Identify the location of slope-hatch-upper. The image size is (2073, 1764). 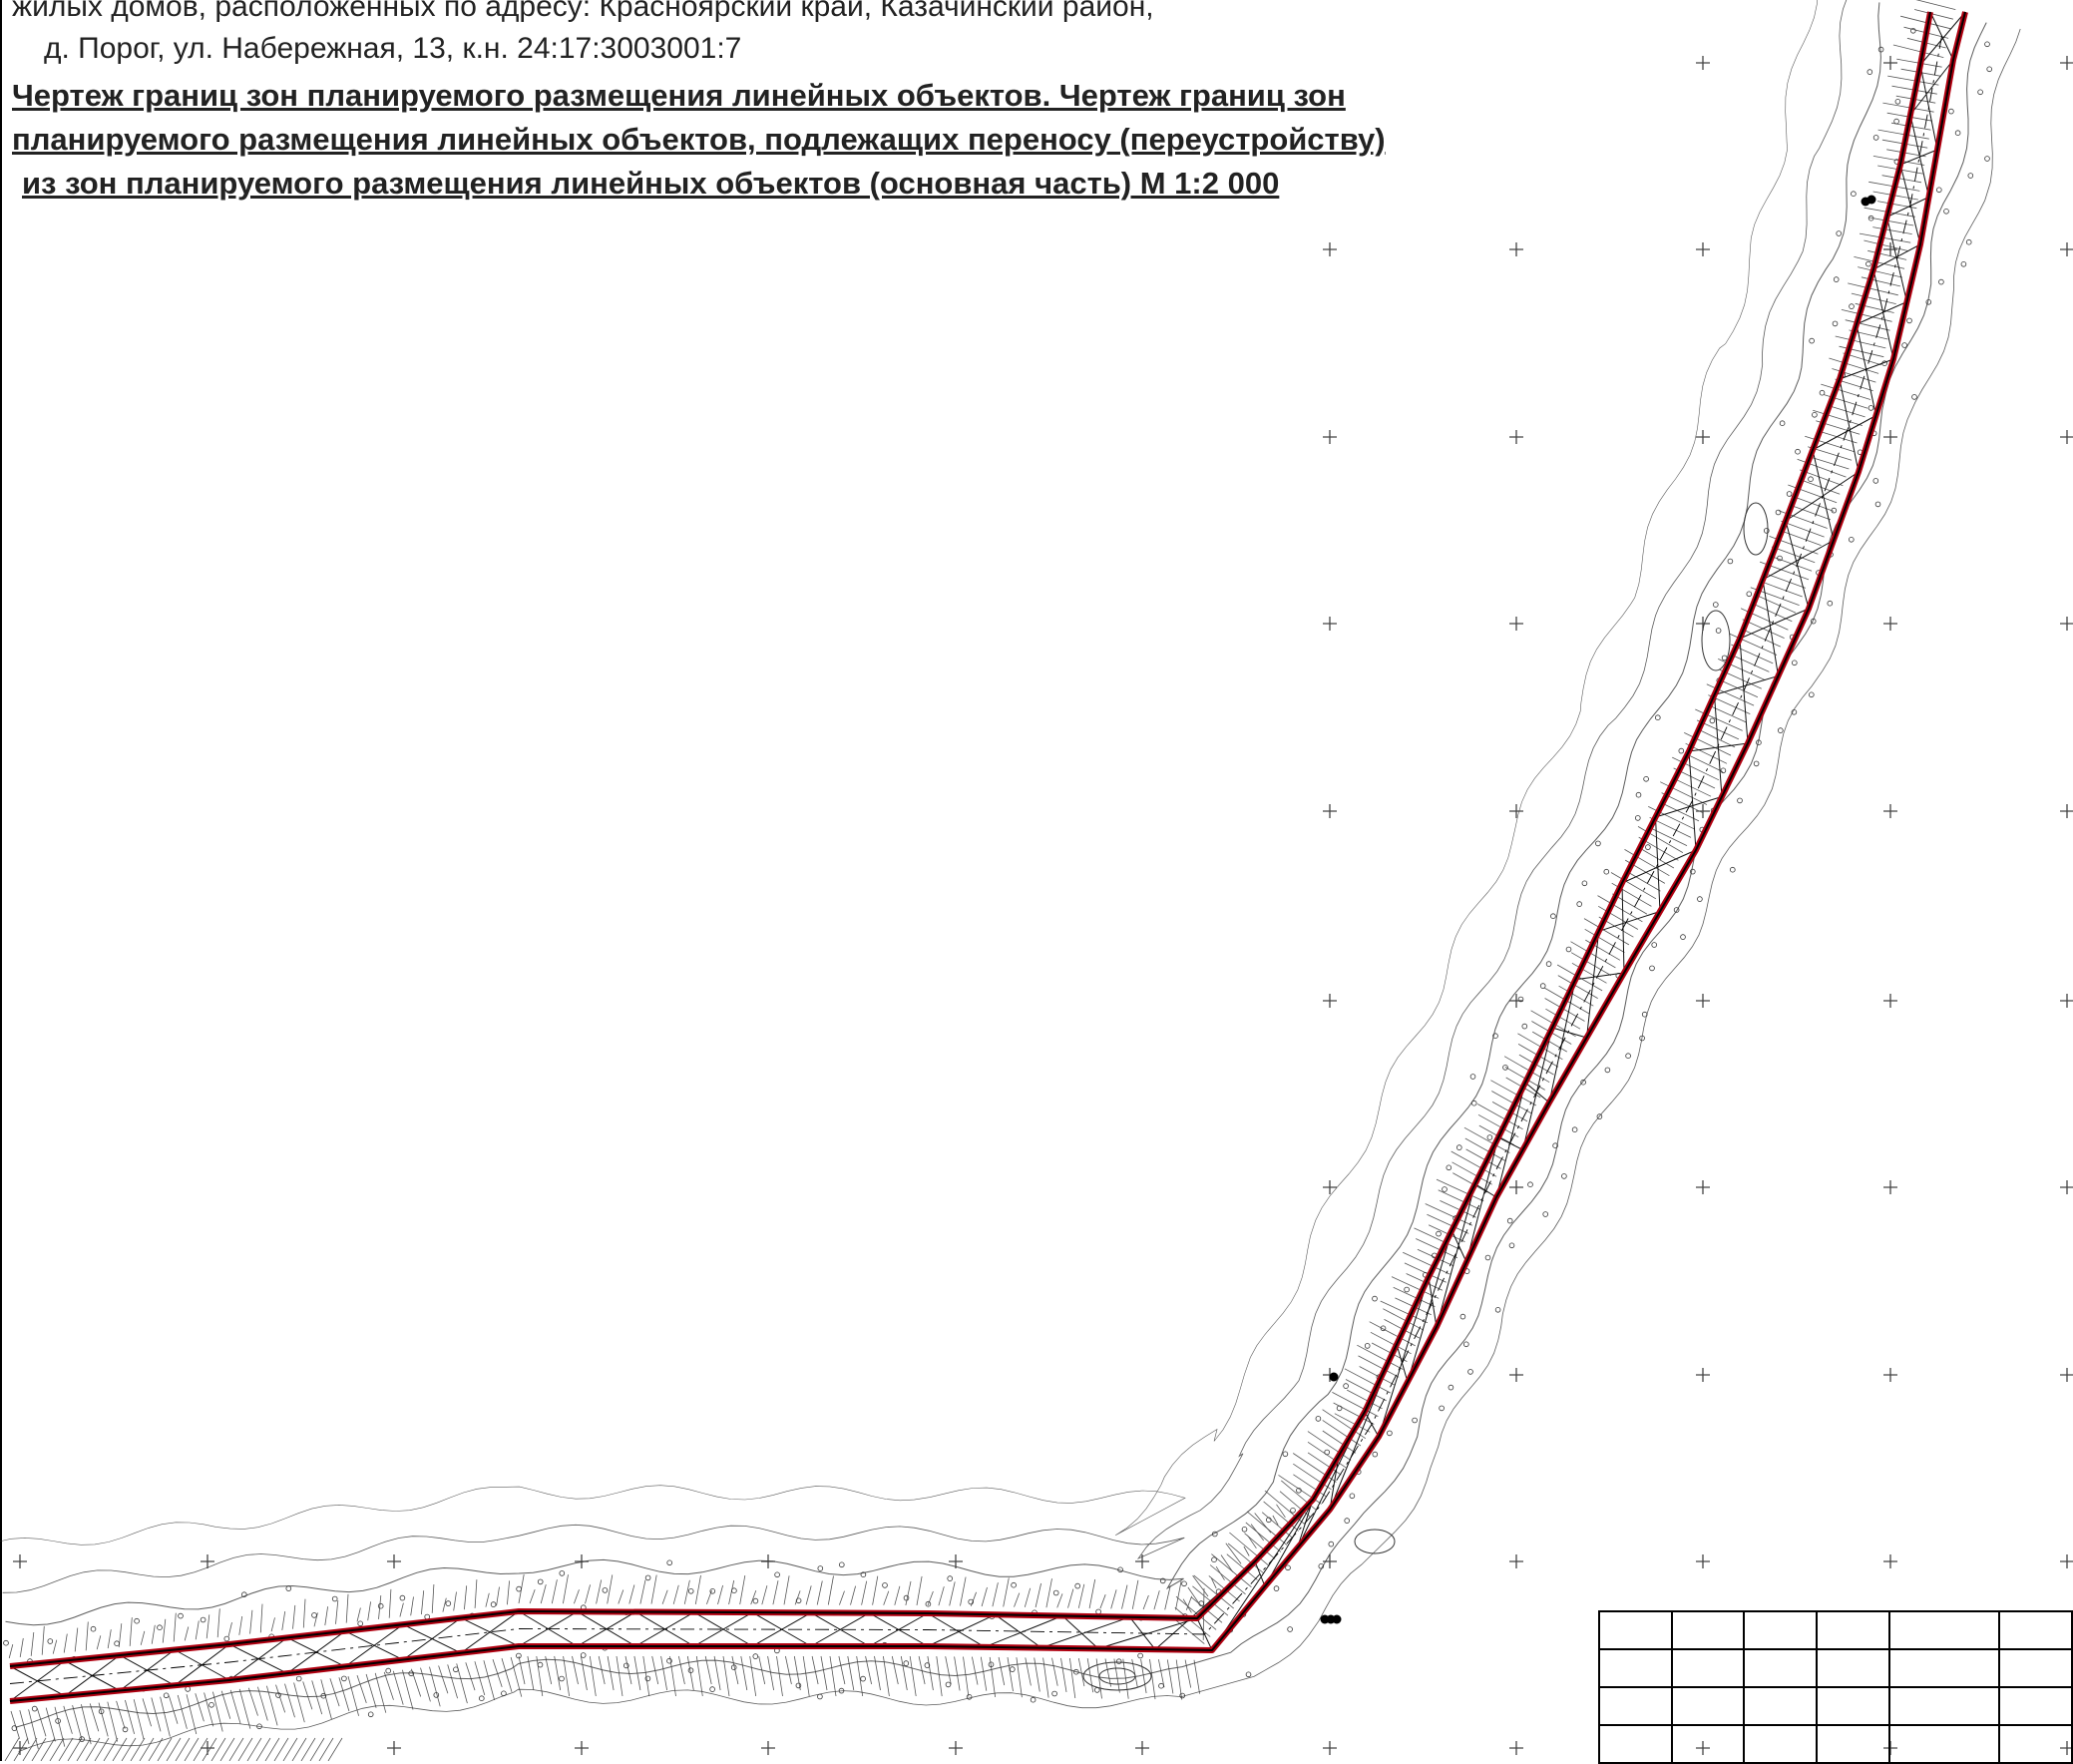
(647, 1581).